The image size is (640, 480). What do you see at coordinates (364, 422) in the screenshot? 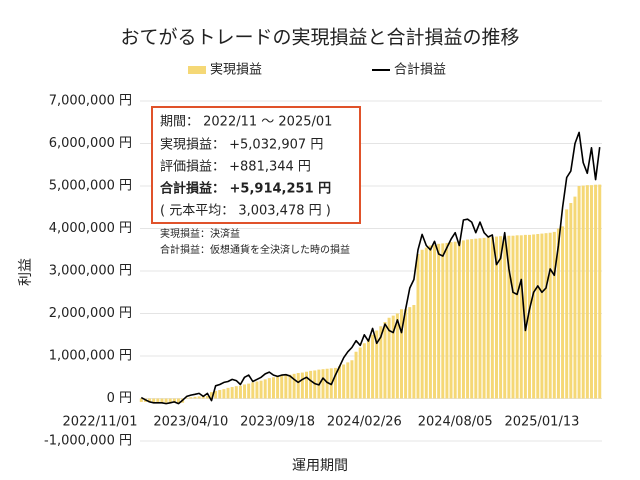
I see `x-tick-label: 2024/02/26` at bounding box center [364, 422].